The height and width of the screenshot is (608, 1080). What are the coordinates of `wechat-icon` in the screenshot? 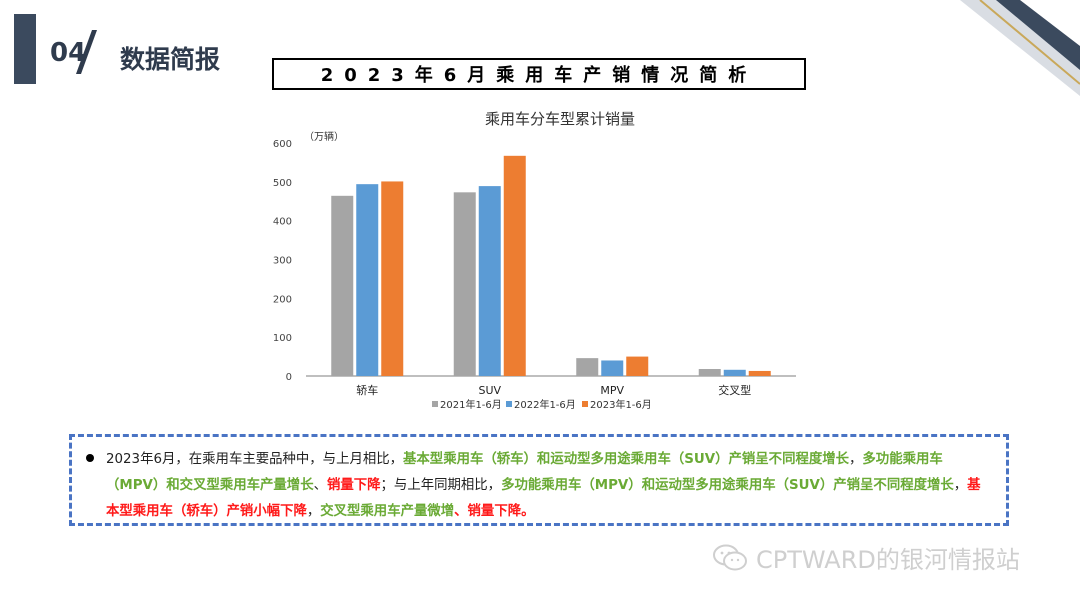 It's located at (730, 557).